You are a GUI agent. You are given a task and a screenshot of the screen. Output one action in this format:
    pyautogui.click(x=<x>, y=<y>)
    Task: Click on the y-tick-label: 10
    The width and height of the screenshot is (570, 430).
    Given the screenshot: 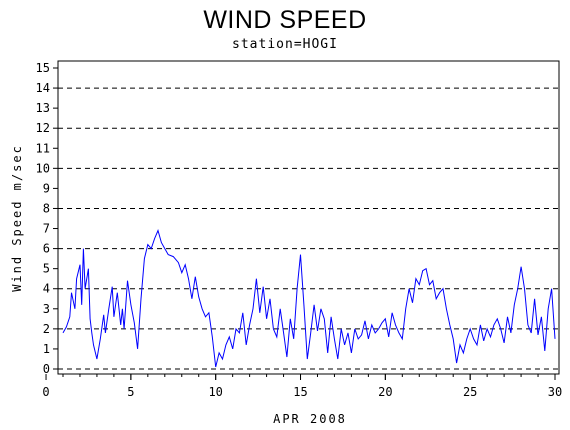 What is the action you would take?
    pyautogui.click(x=43, y=168)
    